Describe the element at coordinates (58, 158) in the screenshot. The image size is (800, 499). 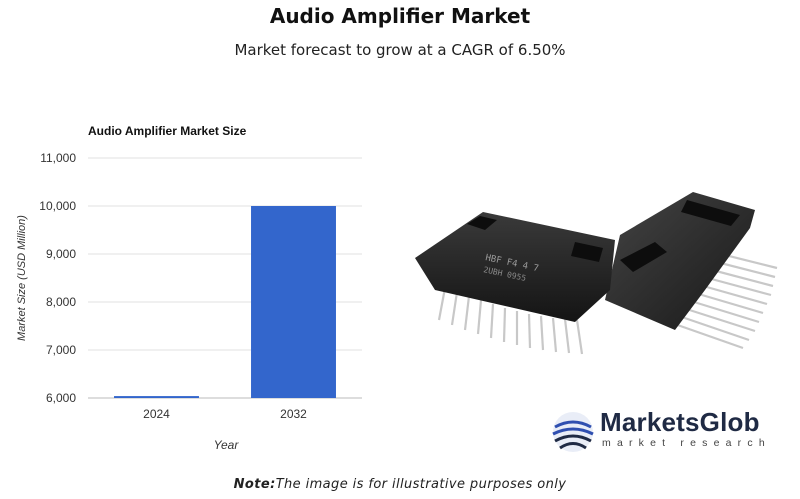
I see `y-tick-label: 11,000` at that location.